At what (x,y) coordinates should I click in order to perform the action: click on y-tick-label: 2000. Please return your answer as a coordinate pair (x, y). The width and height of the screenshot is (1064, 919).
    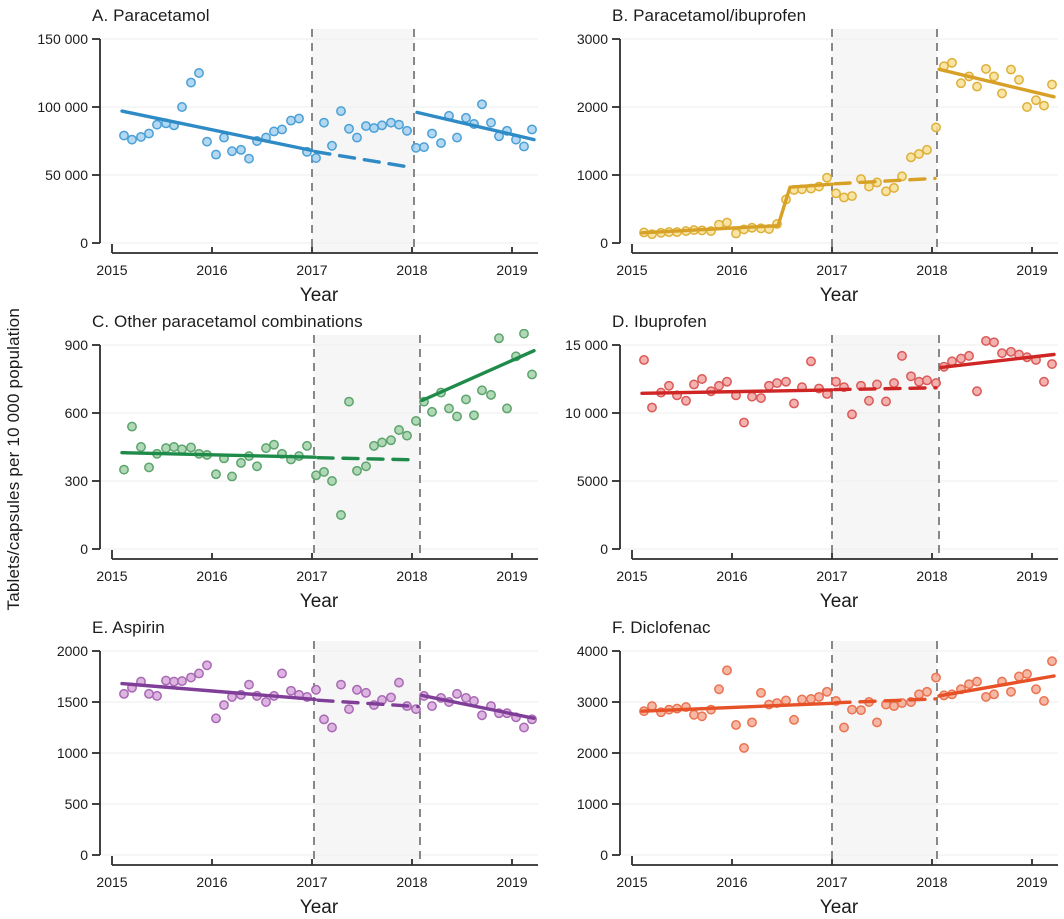
    Looking at the image, I should click on (592, 107).